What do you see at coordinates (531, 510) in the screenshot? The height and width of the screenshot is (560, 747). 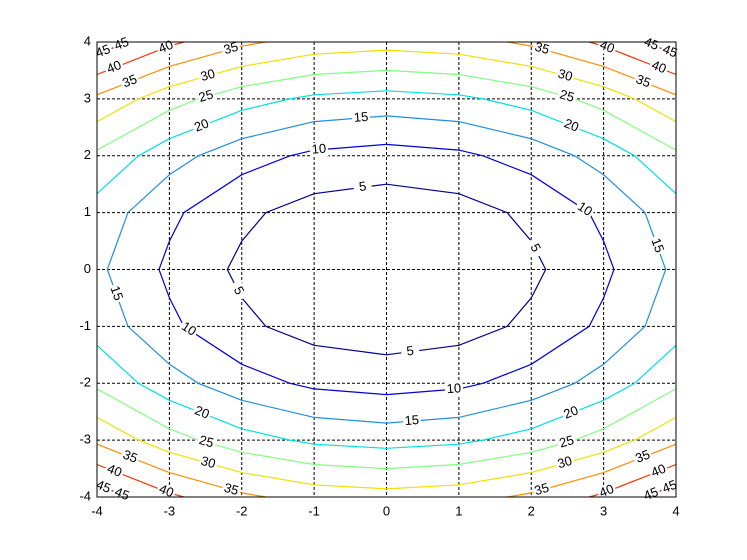 I see `x-tick-label: 2` at bounding box center [531, 510].